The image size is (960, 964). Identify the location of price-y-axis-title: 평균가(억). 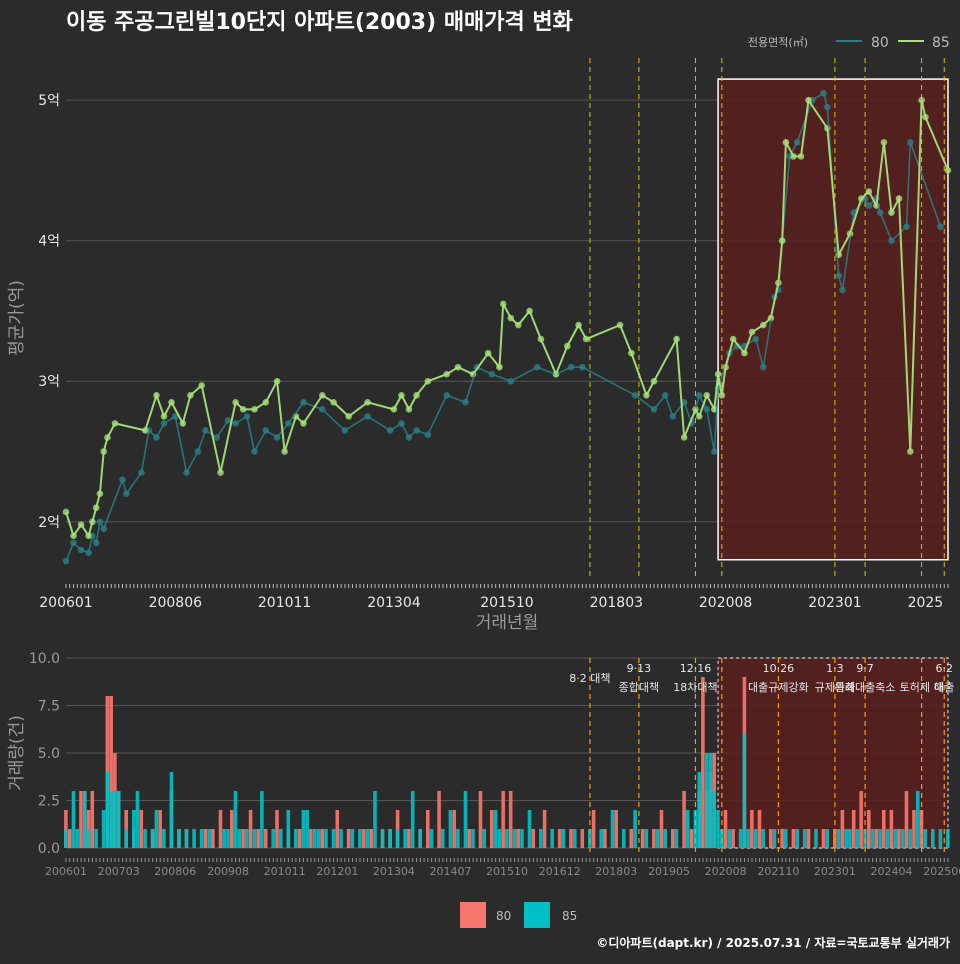
(17, 318).